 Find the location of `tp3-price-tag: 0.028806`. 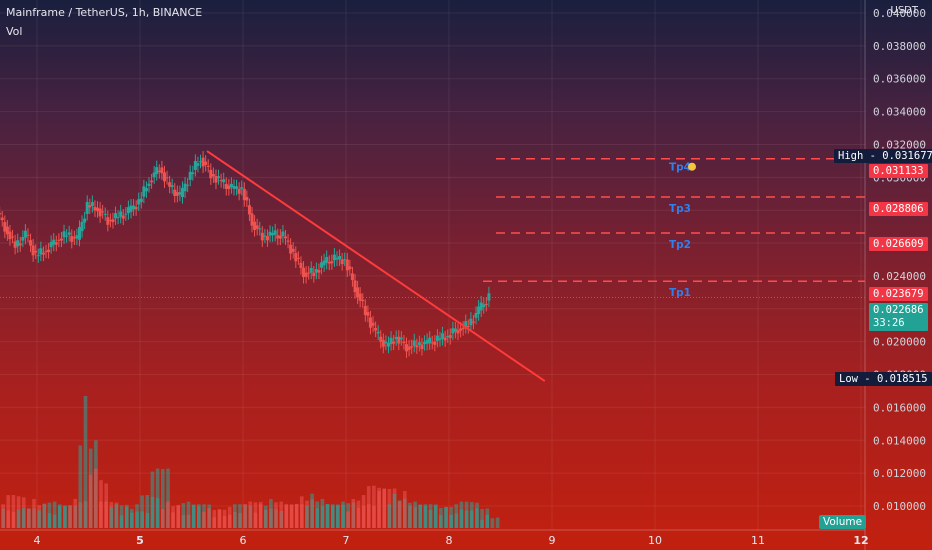

tp3-price-tag: 0.028806 is located at coordinates (898, 209).